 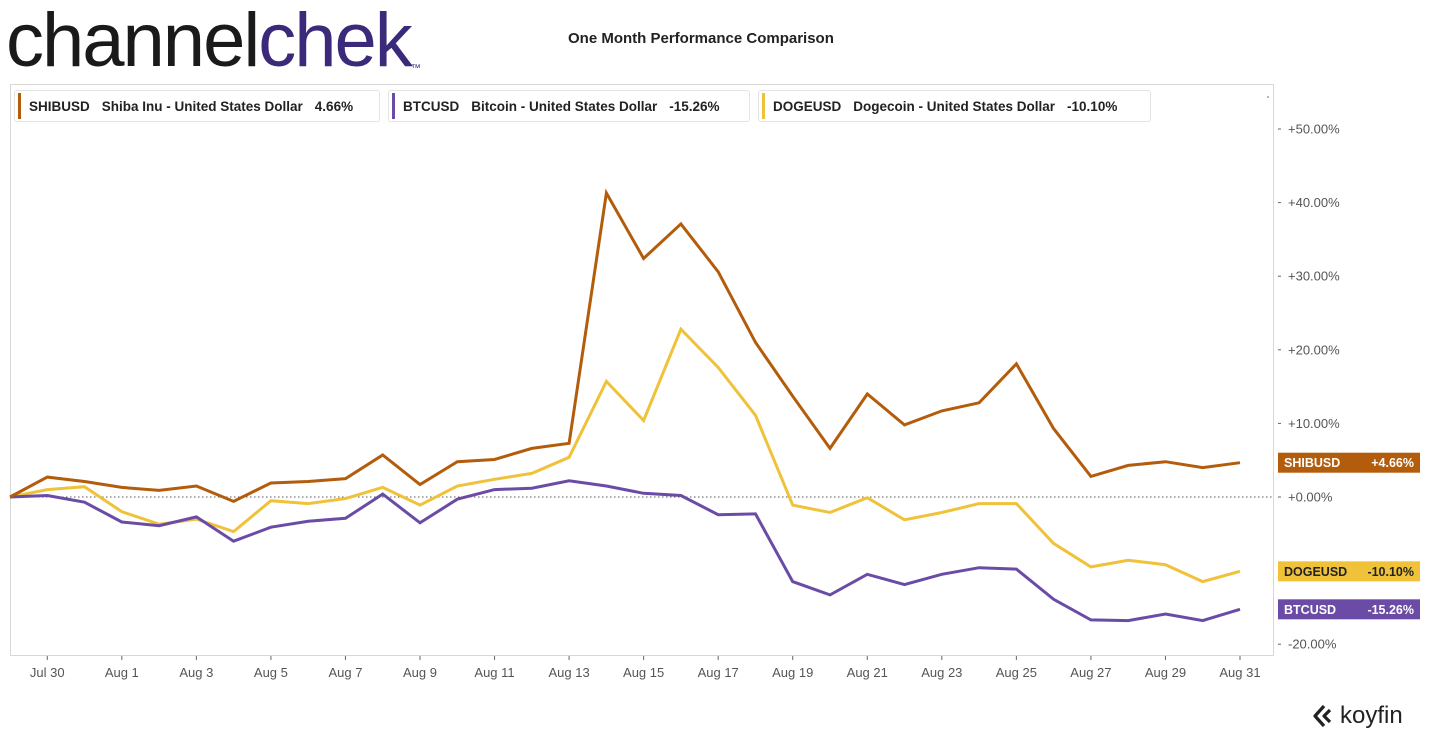 What do you see at coordinates (1310, 610) in the screenshot?
I see `end-tag-symbol: BTCUSD` at bounding box center [1310, 610].